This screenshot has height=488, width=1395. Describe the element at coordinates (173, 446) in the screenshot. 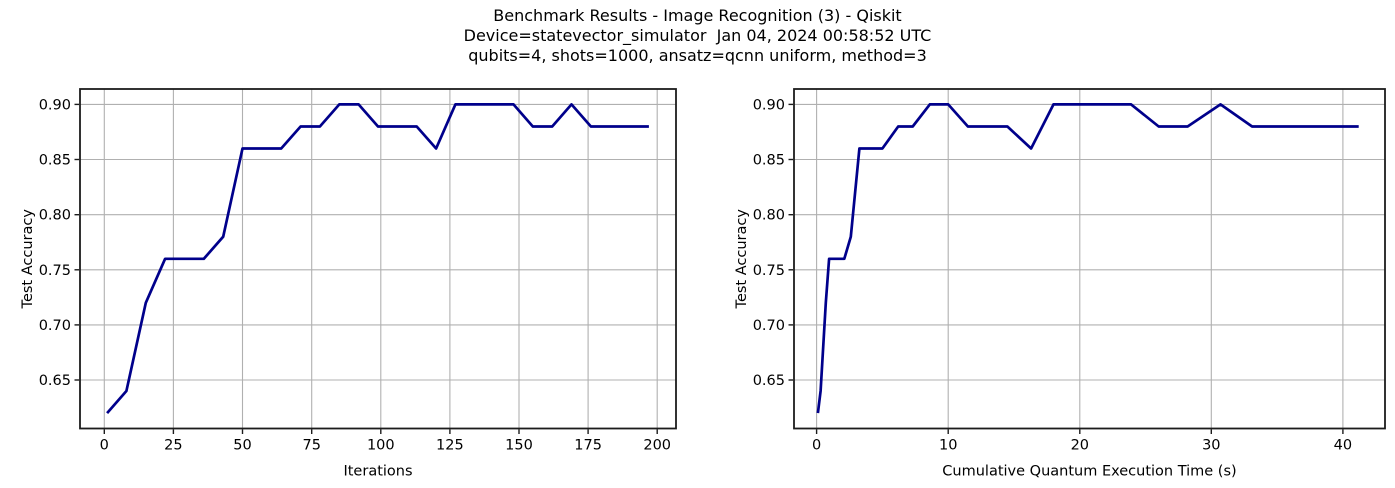

I see `x-tick-label: 25` at that location.